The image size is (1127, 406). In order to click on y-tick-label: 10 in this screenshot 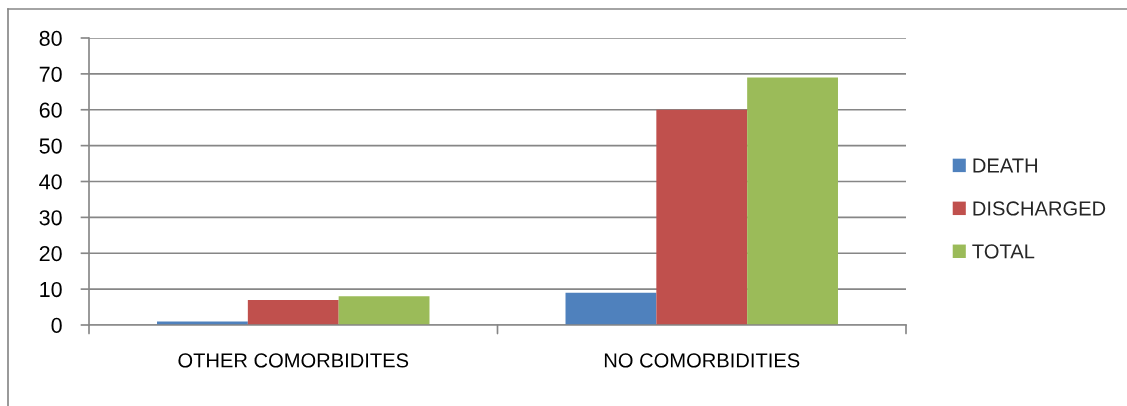, I will do `click(51, 289)`.